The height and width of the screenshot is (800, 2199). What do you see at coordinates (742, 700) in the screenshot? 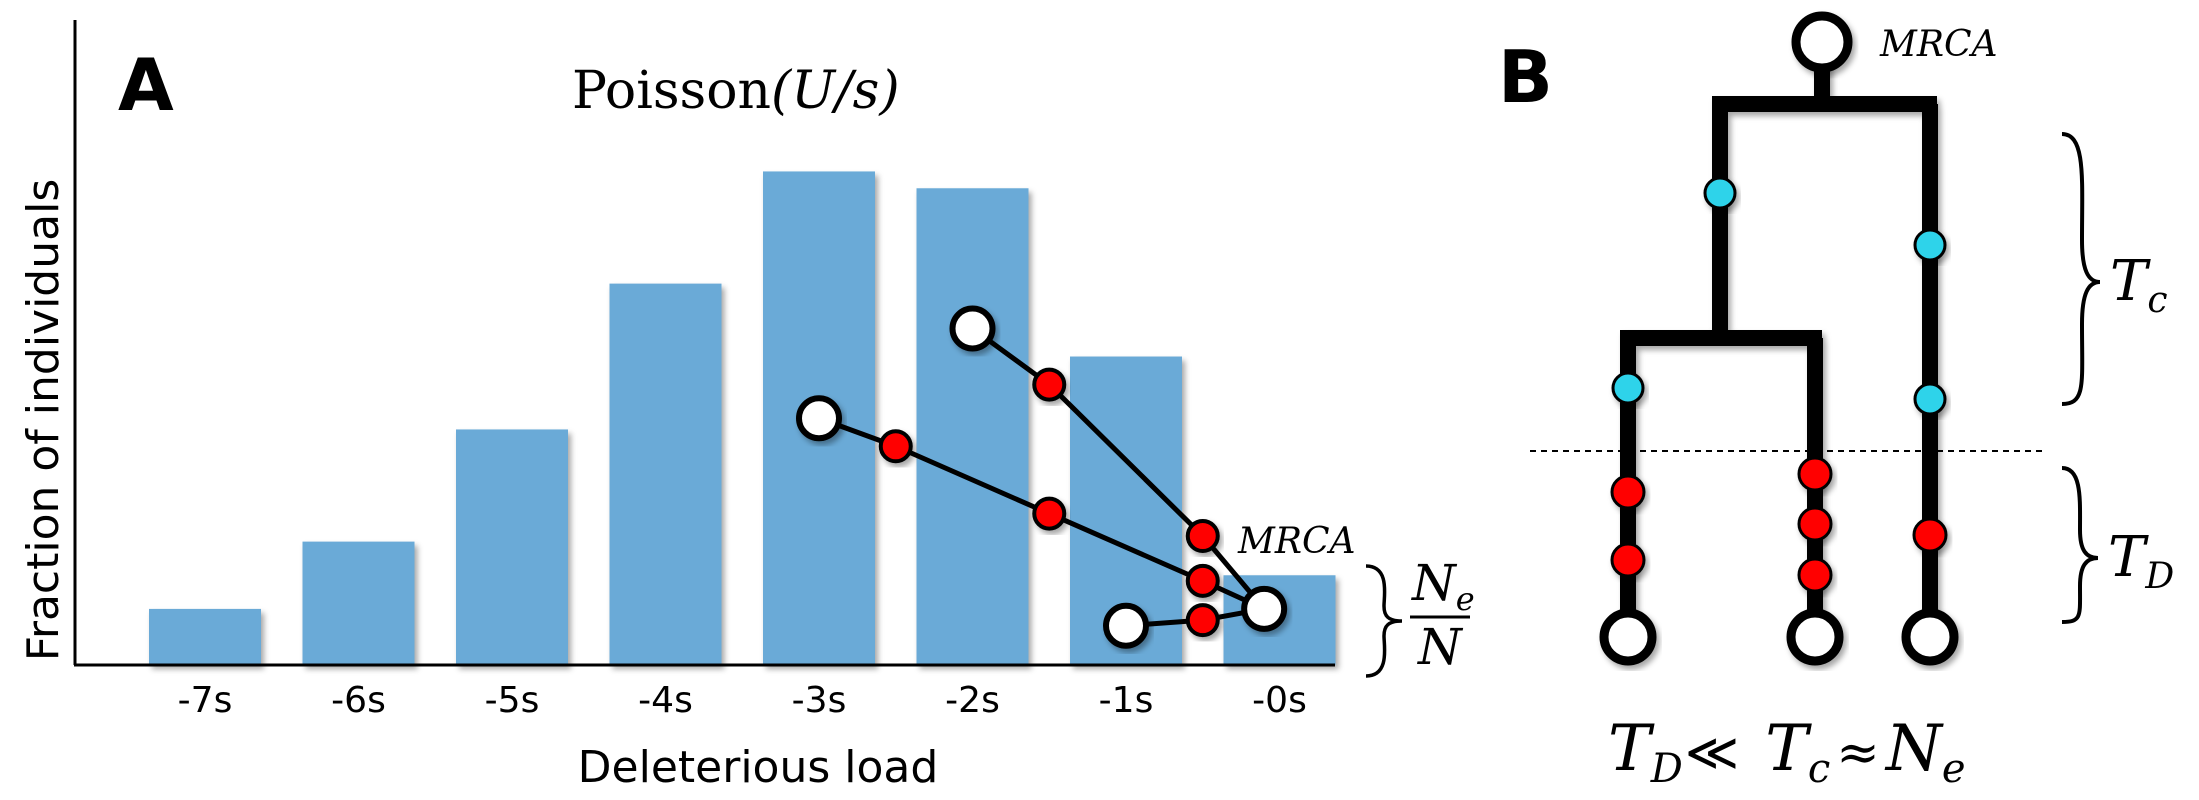
I see `x-tick-labels: -7s -6s -5s -4s -3s -2s -1s -0s` at bounding box center [742, 700].